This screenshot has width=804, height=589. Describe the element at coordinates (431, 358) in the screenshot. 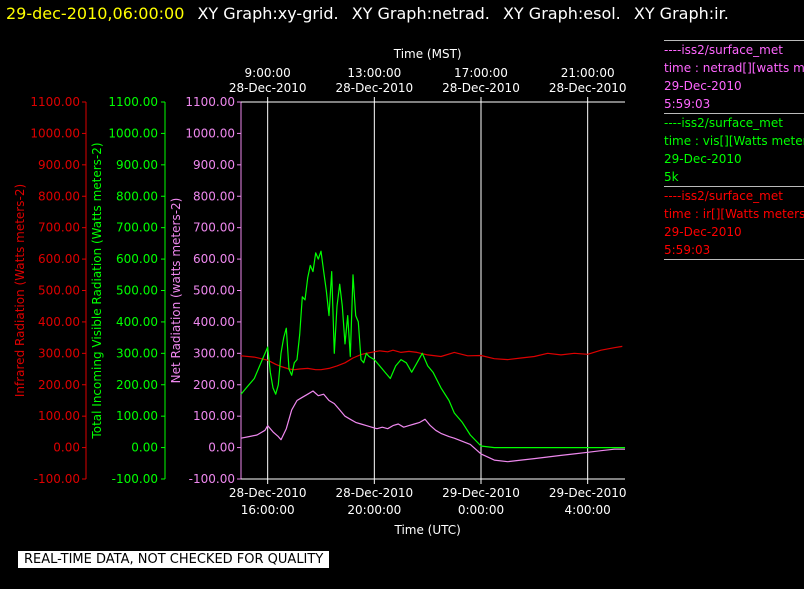

I see `ir-series-line` at that location.